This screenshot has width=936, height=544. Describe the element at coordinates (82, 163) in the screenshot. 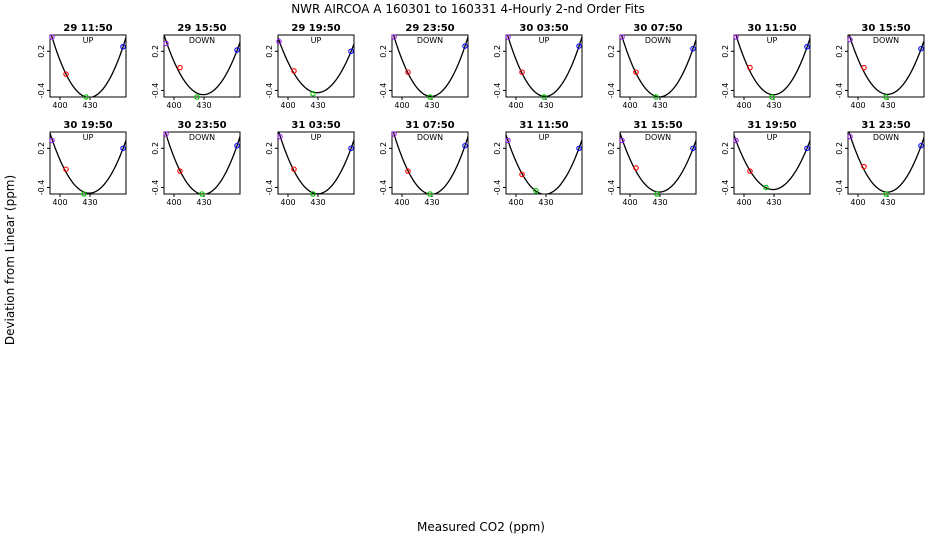

I see `panel: 30 19:50 UP 400 430 0.2 -0.4` at that location.